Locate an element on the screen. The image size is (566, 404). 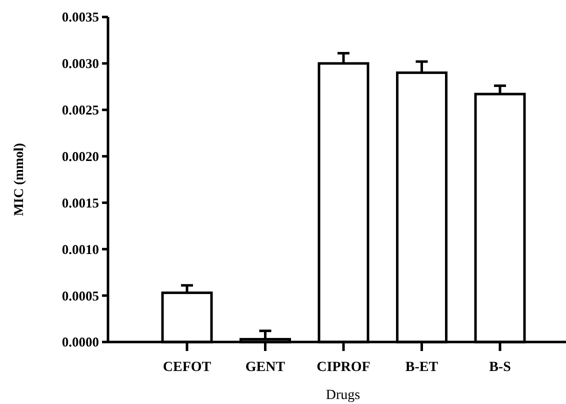
x-tick-label: B-S is located at coordinates (500, 367).